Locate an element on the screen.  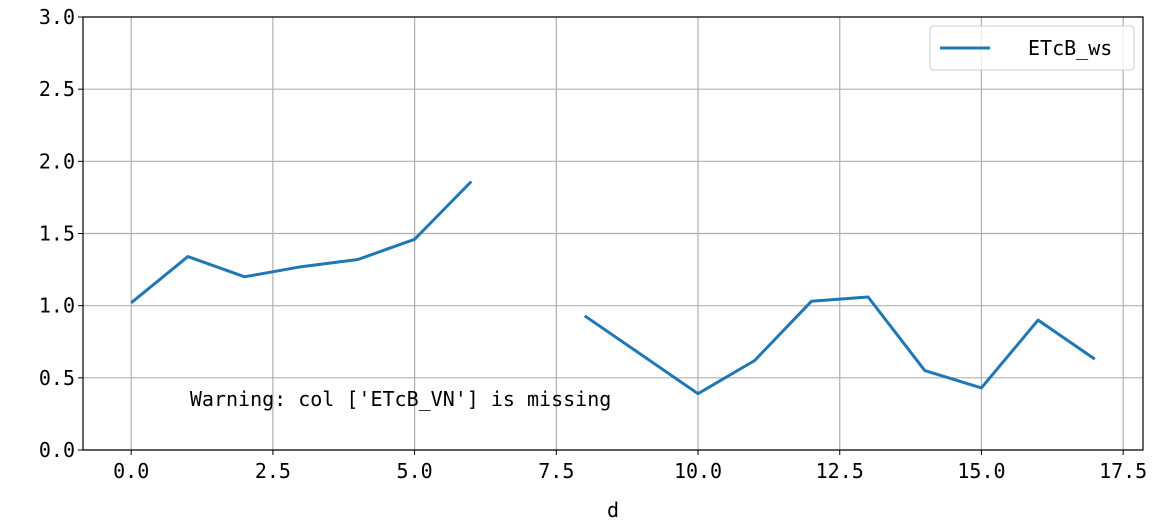
x-tick-label: 2.5 is located at coordinates (273, 471).